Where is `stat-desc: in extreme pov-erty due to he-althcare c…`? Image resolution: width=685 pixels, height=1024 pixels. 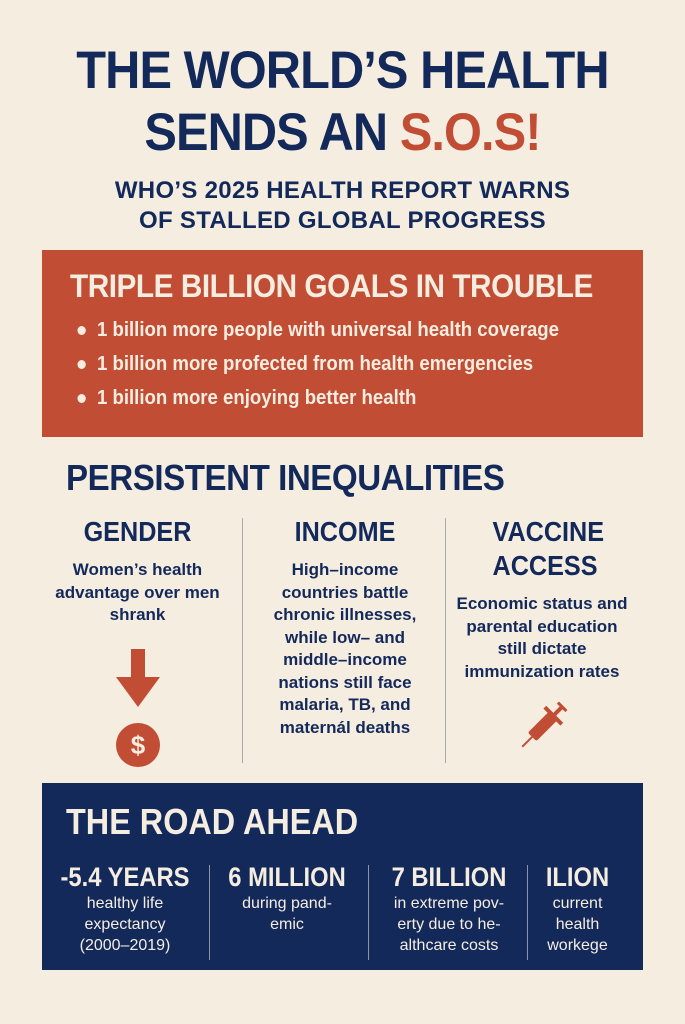
stat-desc: in extreme pov-erty due to he-althcare c… is located at coordinates (449, 924).